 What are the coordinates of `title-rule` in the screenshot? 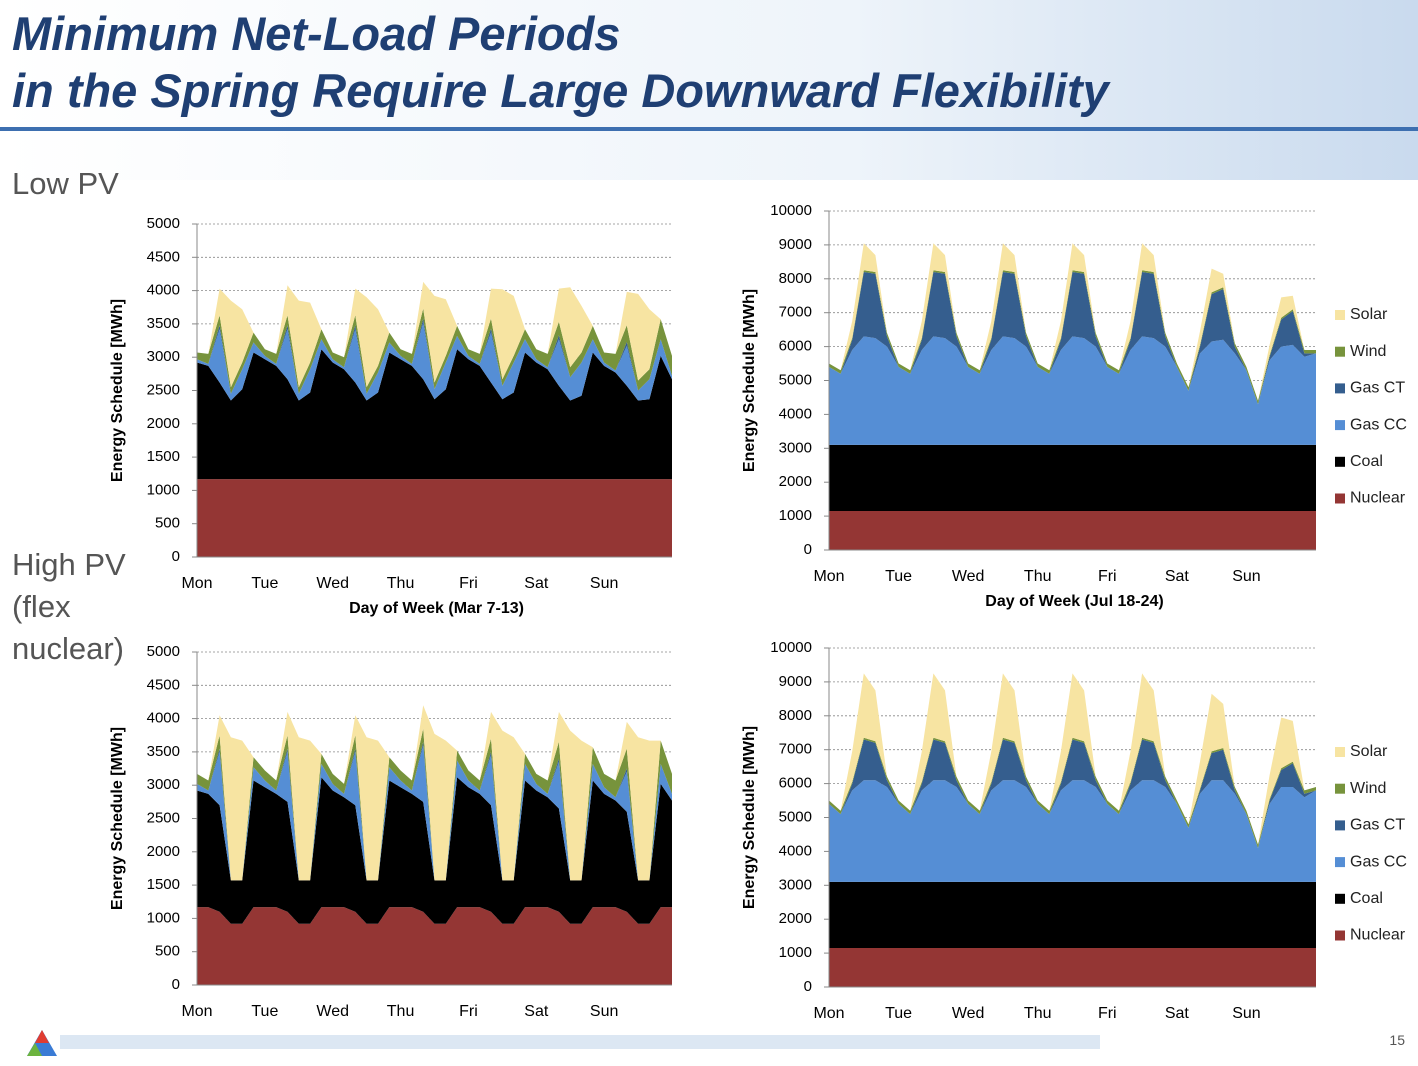 It's located at (709, 129).